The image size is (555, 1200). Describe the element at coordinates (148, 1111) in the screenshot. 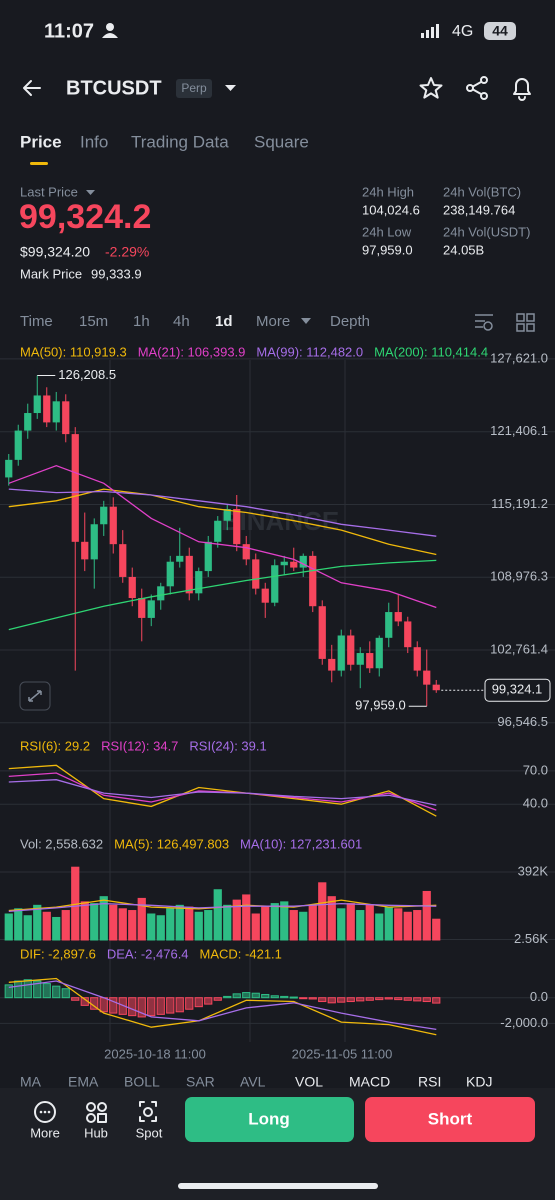

I see `spot-icon` at that location.